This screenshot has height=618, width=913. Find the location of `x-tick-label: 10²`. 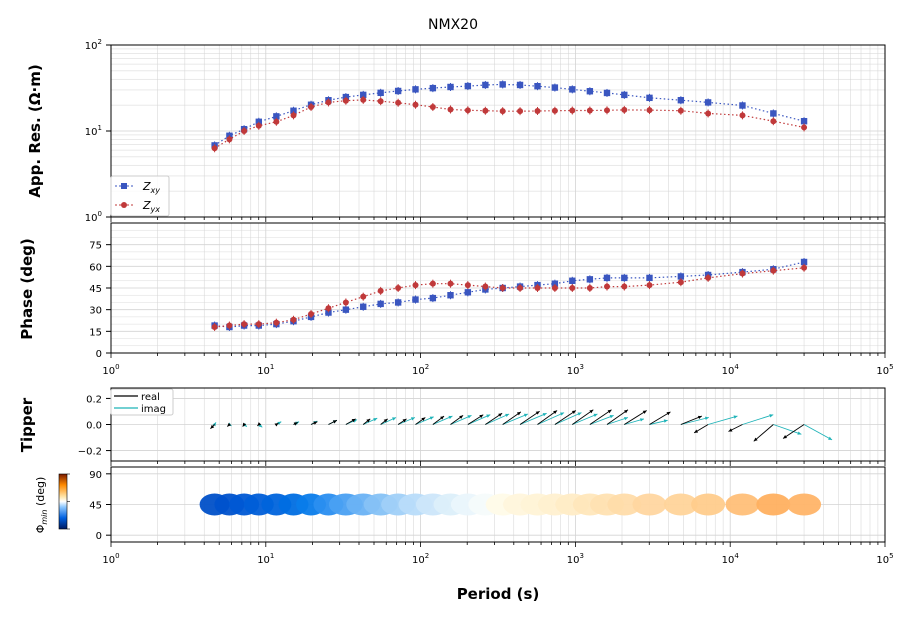

x-tick-label: 10² is located at coordinates (420, 370).